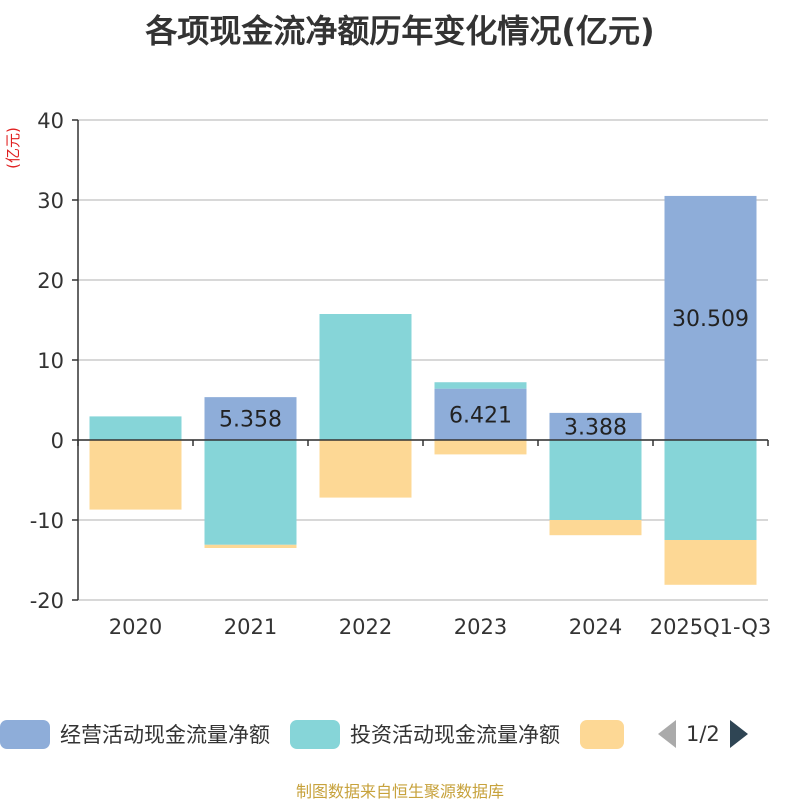 The width and height of the screenshot is (800, 802). I want to click on x-tick-label: 2023, so click(480, 627).